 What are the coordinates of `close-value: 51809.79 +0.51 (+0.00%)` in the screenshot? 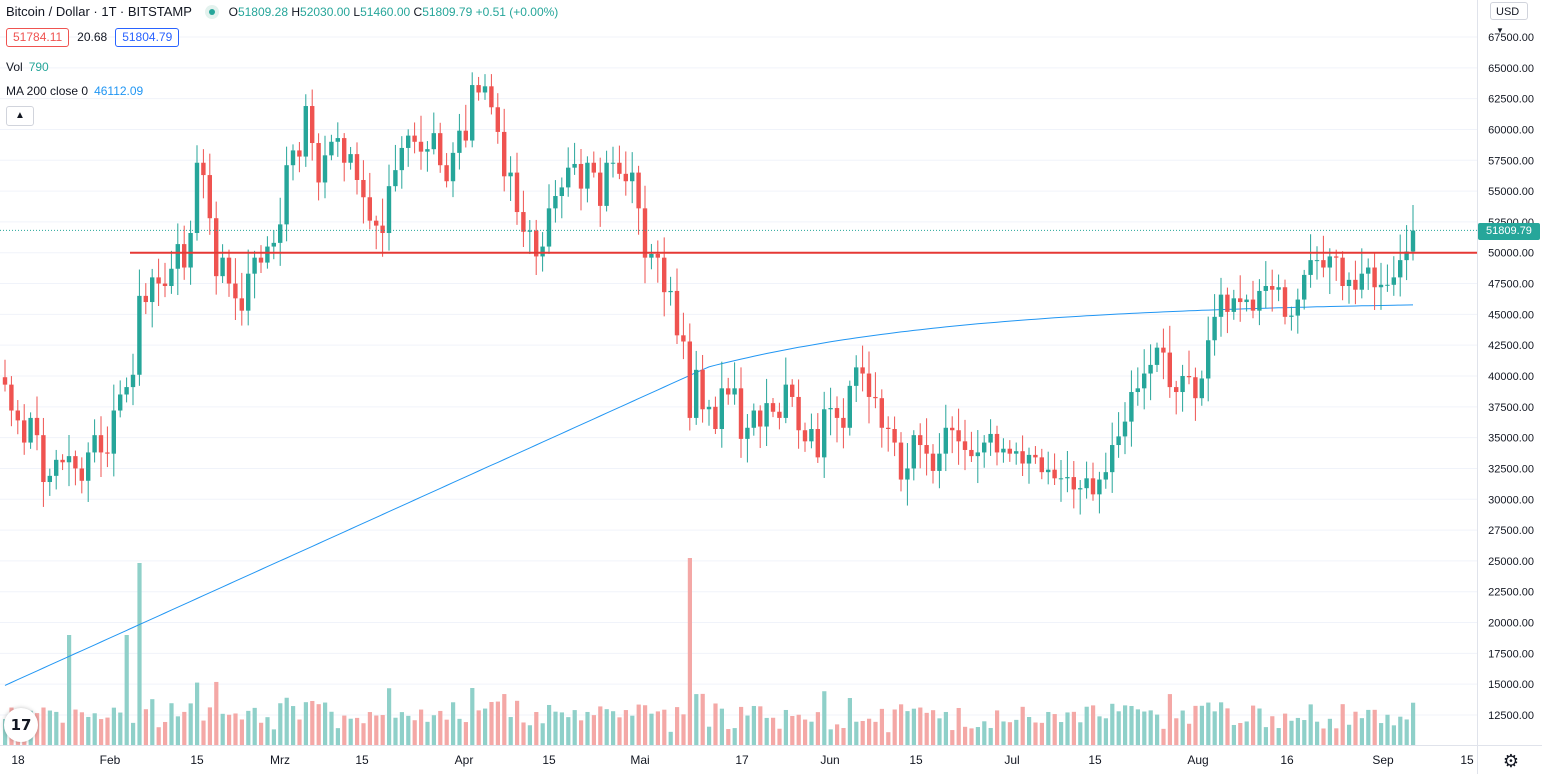 It's located at (490, 12).